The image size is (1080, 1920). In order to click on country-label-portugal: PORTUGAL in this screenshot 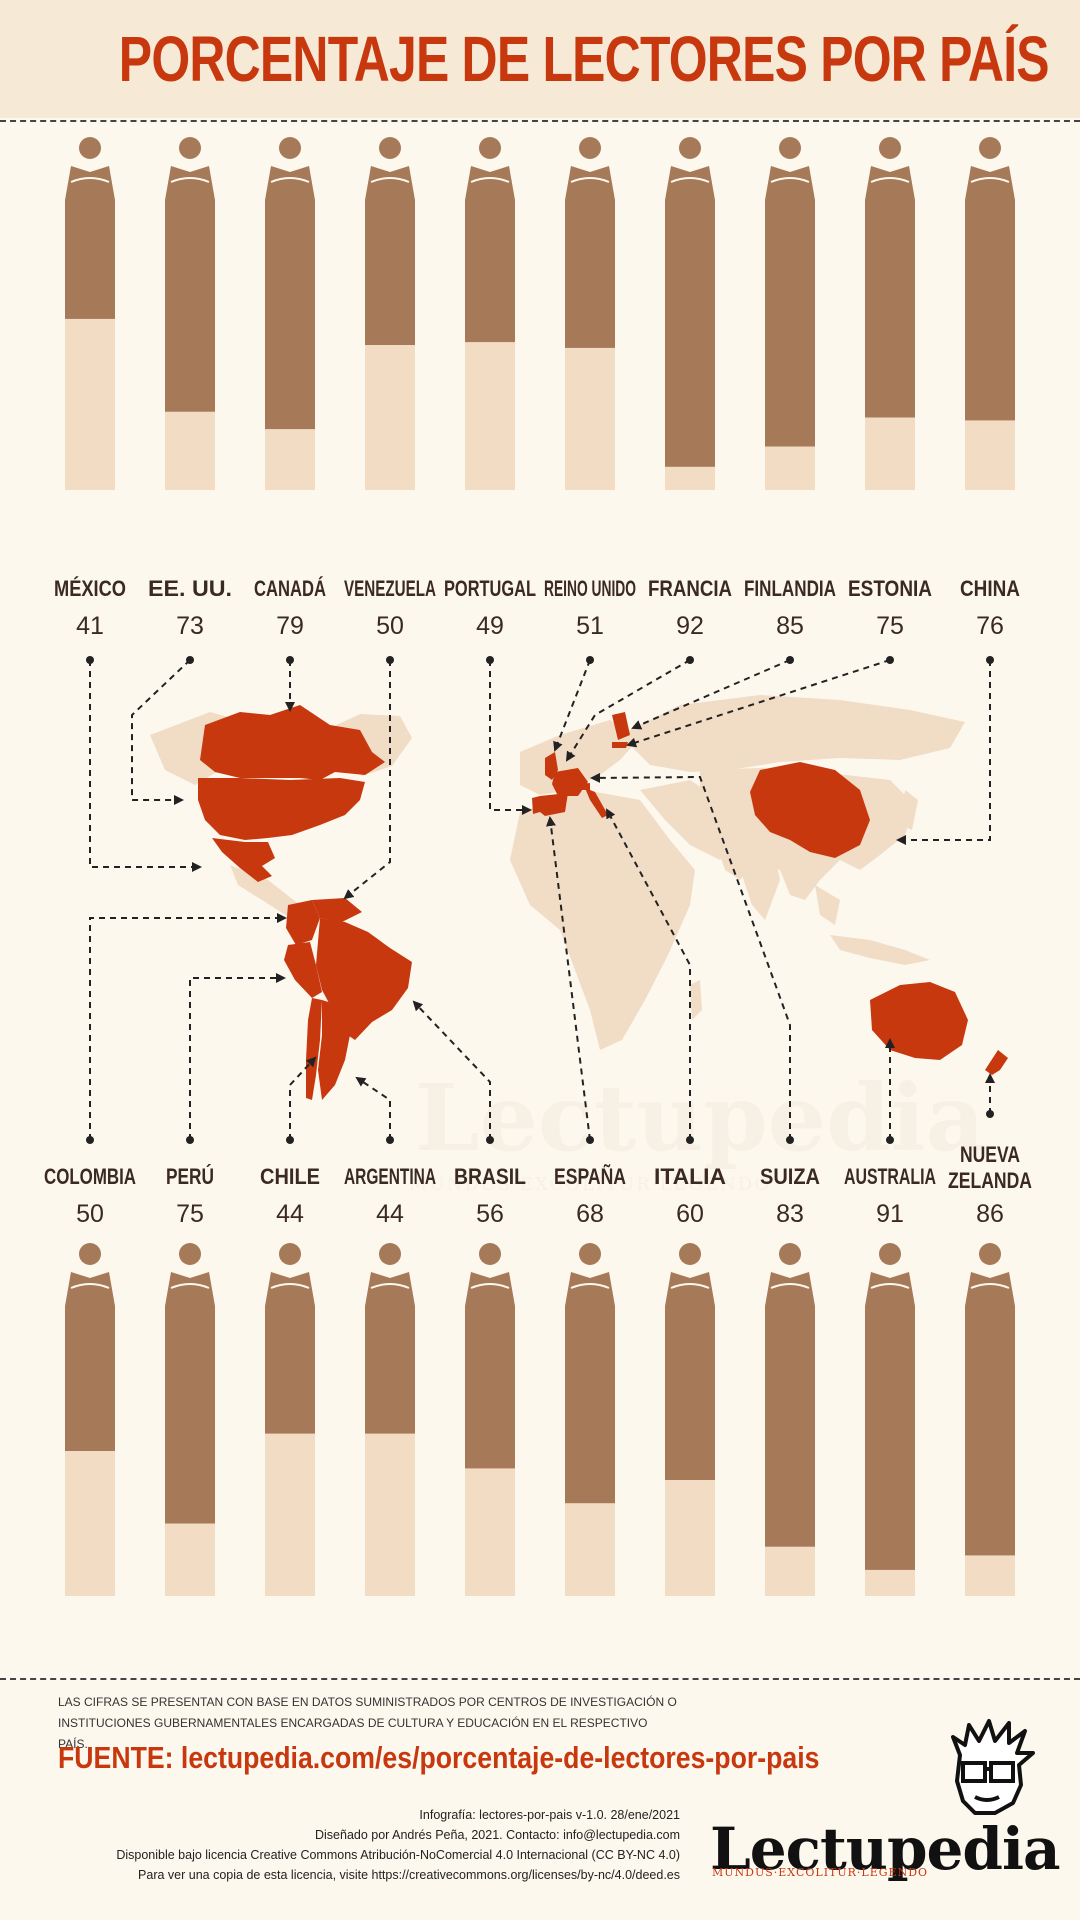, I will do `click(490, 588)`.